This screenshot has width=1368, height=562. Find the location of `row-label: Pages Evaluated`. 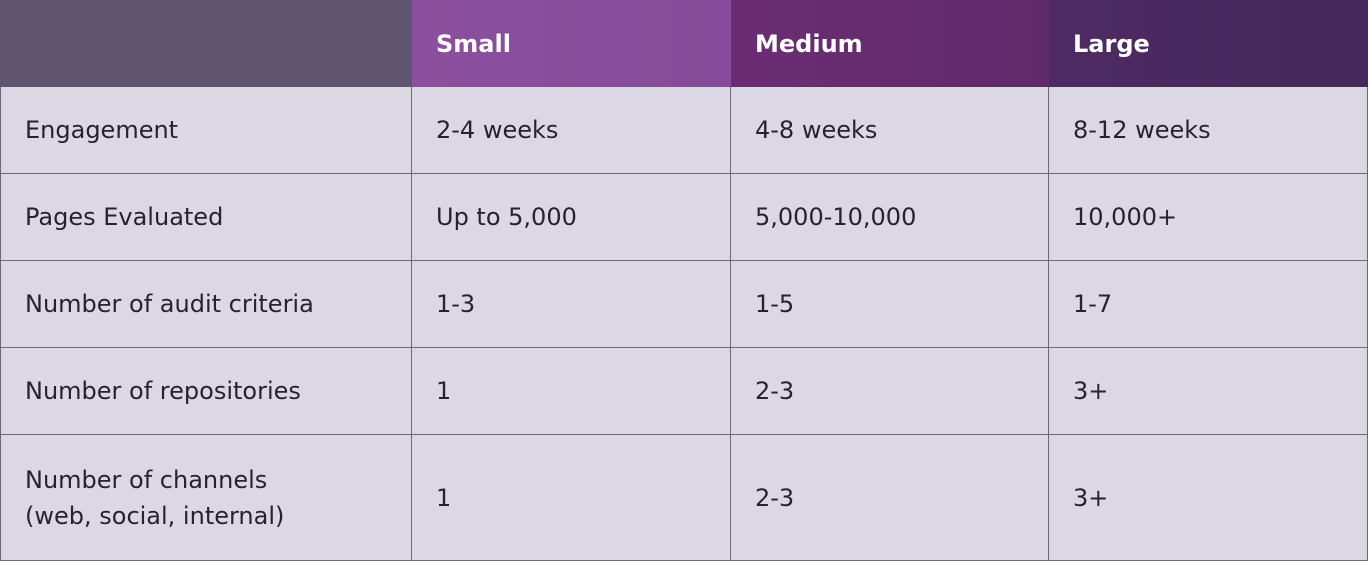

row-label: Pages Evaluated is located at coordinates (206, 217).